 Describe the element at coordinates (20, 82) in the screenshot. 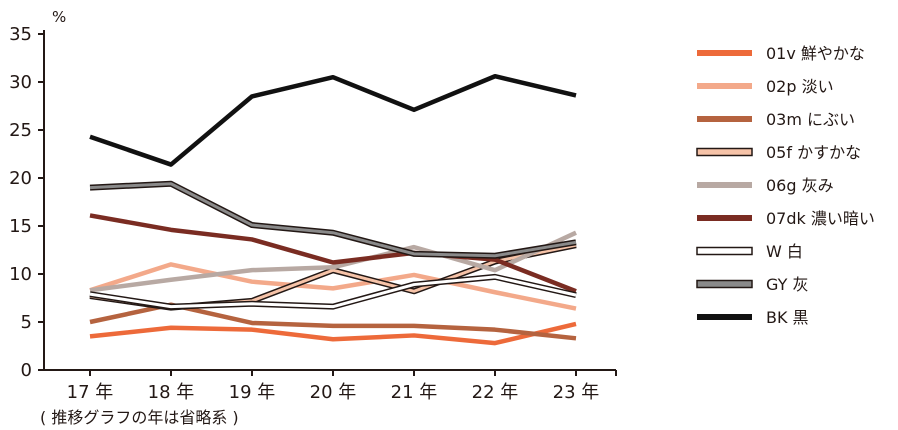

I see `y-tick-label: 30` at that location.